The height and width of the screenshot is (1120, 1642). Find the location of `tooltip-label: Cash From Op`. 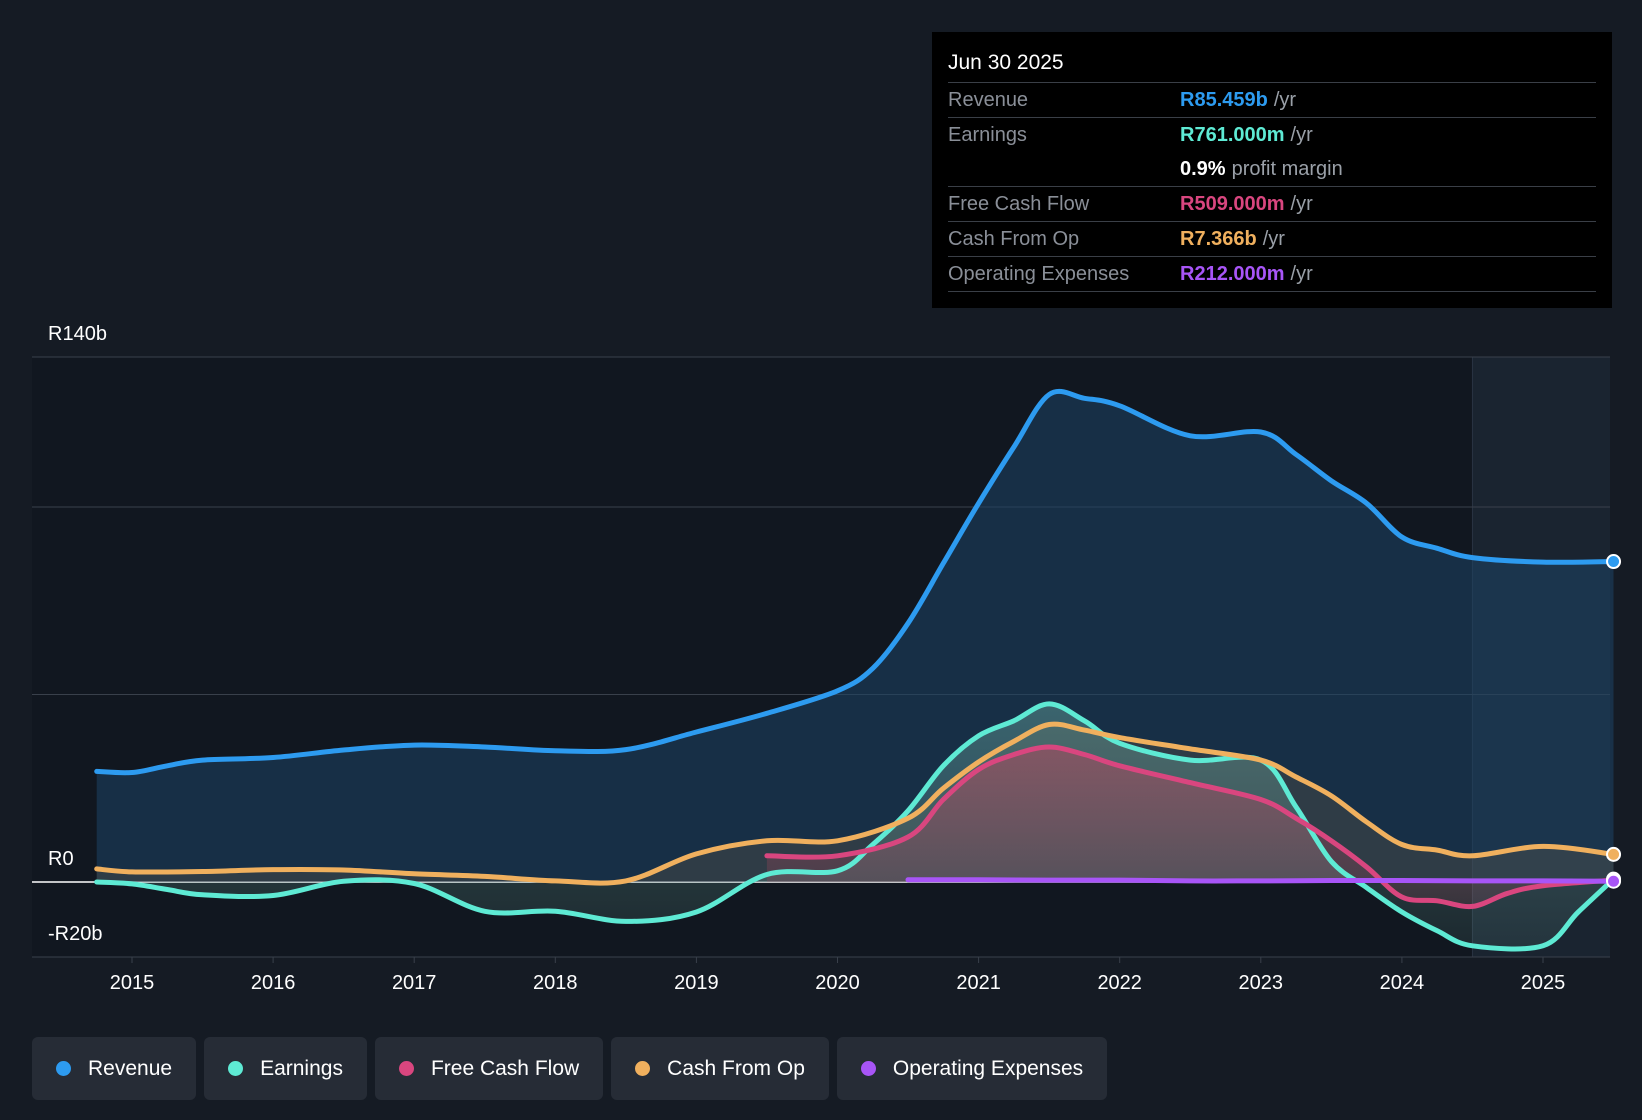

tooltip-label: Cash From Op is located at coordinates (1014, 239).